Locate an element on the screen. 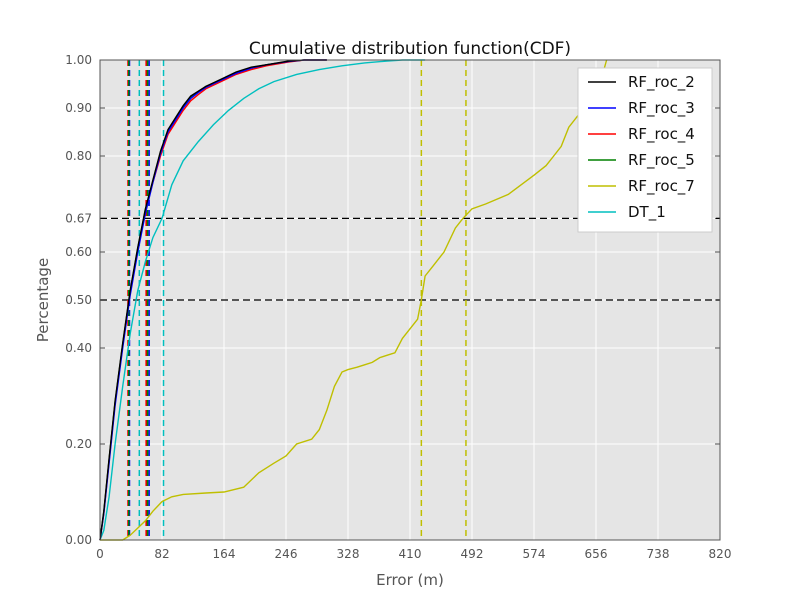 This screenshot has height=600, width=800. legend-label: DT_1 is located at coordinates (647, 212).